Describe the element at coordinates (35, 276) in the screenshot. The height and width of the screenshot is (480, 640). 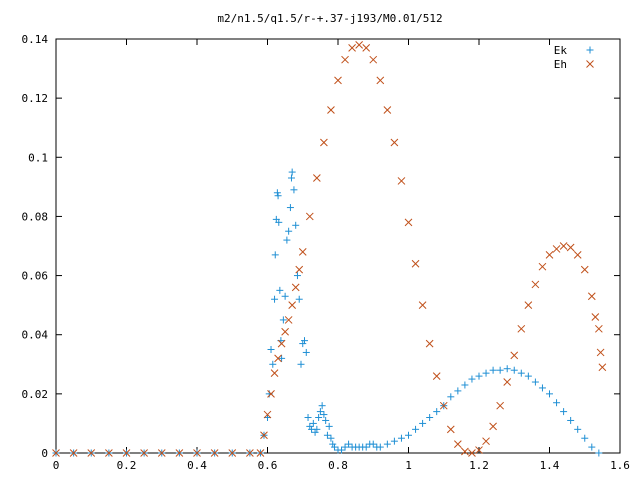
I see `y-tick-label: 0.06` at that location.